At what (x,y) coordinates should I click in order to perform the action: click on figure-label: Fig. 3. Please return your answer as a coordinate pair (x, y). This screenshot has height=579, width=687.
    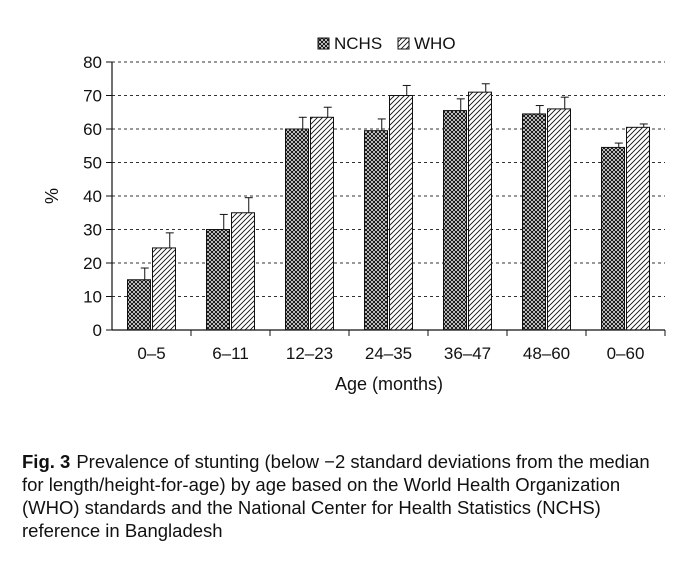
    Looking at the image, I should click on (46, 461).